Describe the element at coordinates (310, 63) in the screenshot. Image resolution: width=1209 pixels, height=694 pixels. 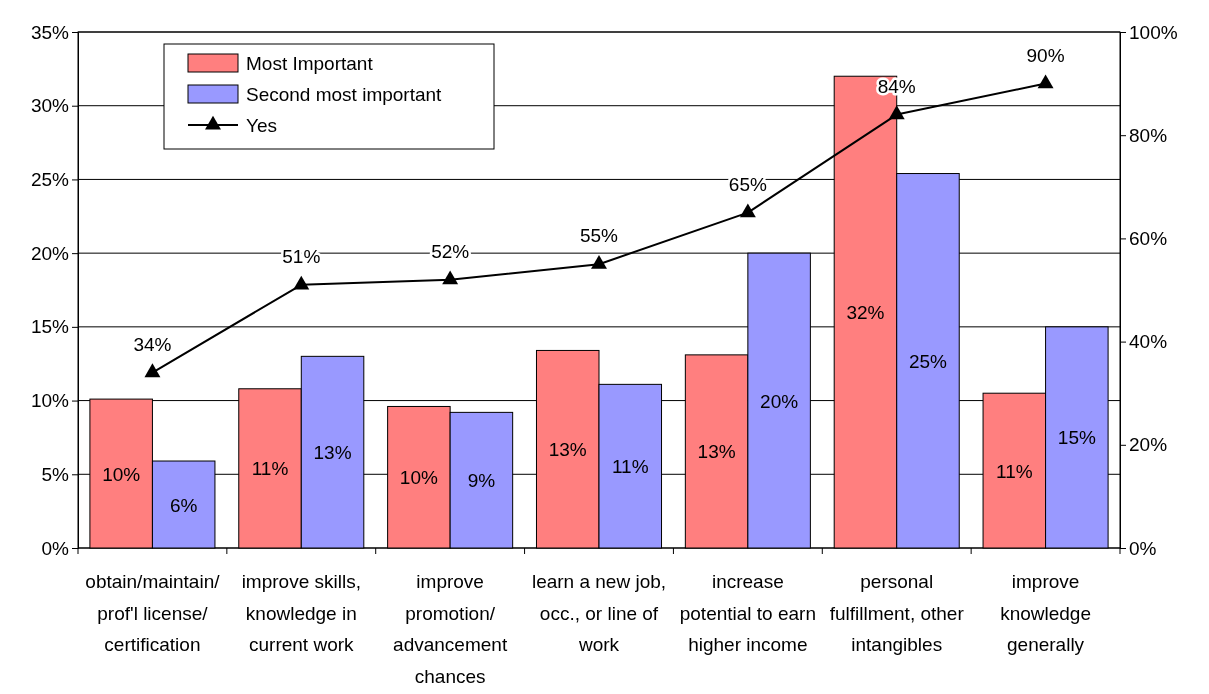
I see `legend-label: Most Important` at that location.